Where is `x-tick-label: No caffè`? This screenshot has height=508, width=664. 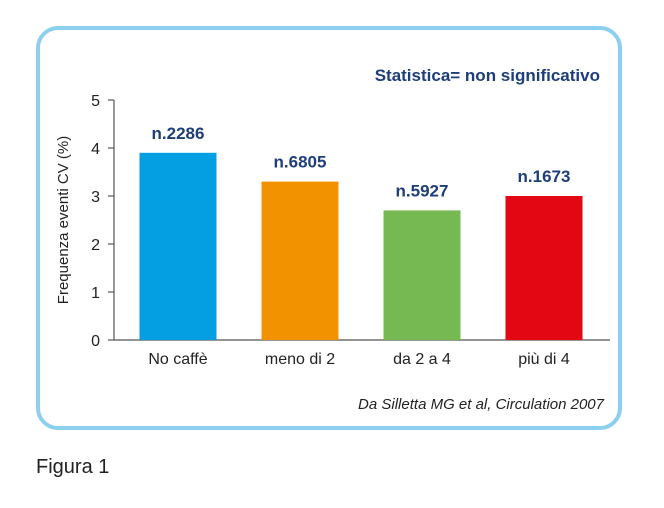 x-tick-label: No caffè is located at coordinates (177, 359).